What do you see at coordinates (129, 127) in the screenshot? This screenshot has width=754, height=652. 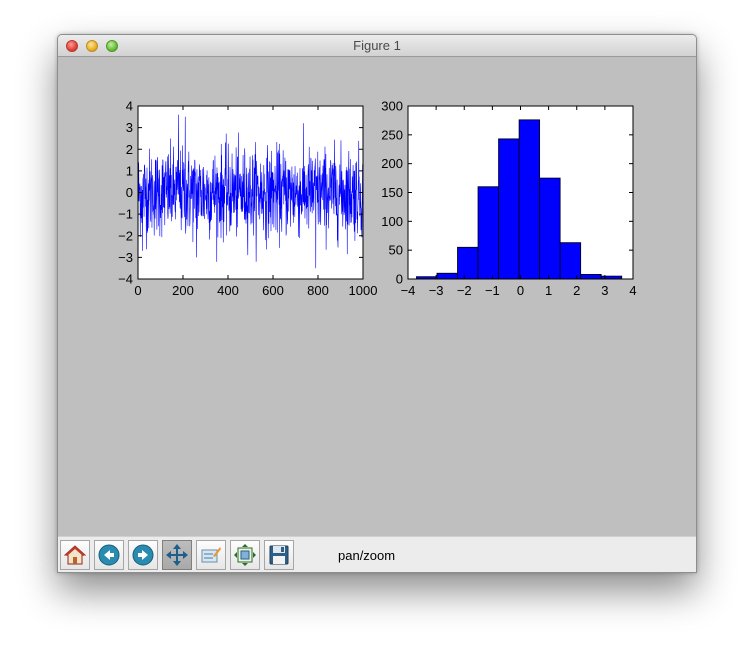 I see `y-tick-label: 3` at bounding box center [129, 127].